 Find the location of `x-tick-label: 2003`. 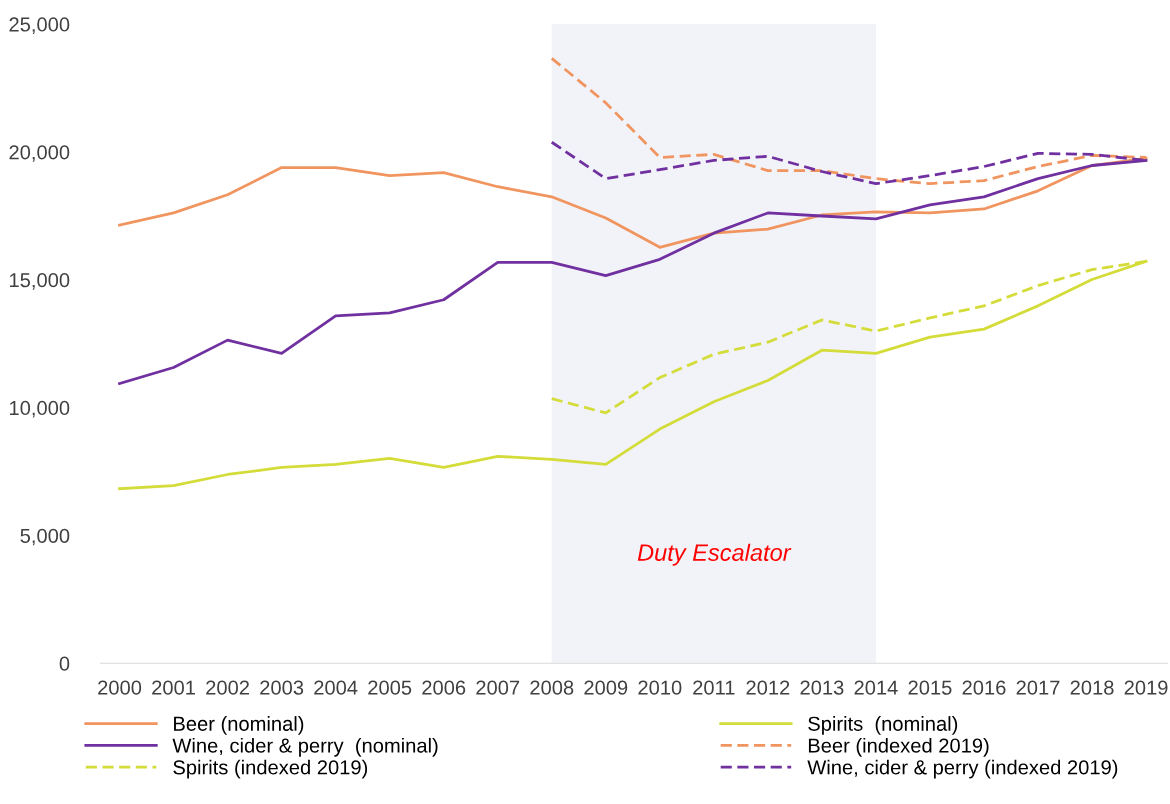

x-tick-label: 2003 is located at coordinates (282, 687).